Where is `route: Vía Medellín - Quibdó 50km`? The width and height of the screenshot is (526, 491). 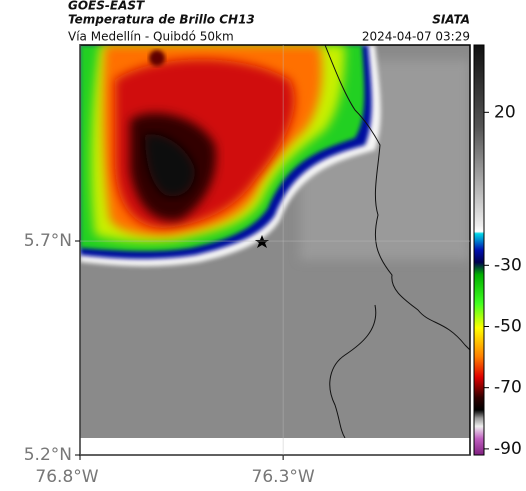
route: Vía Medellín - Quibdó 50km is located at coordinates (151, 37).